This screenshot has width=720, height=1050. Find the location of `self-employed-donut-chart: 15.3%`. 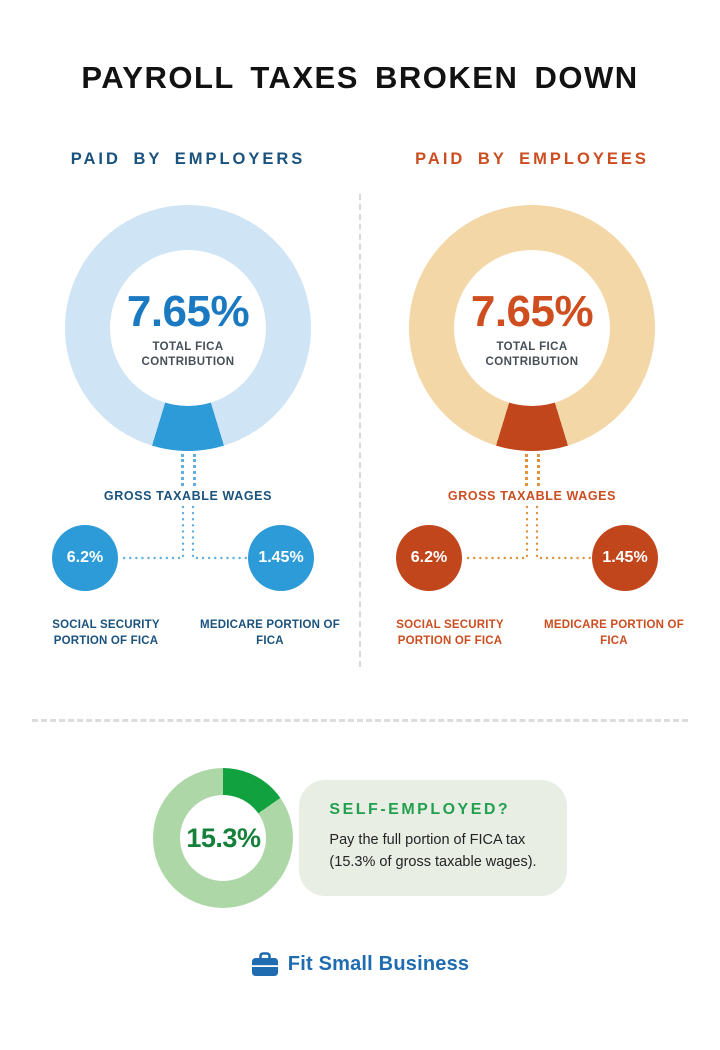

self-employed-donut-chart: 15.3% is located at coordinates (223, 838).